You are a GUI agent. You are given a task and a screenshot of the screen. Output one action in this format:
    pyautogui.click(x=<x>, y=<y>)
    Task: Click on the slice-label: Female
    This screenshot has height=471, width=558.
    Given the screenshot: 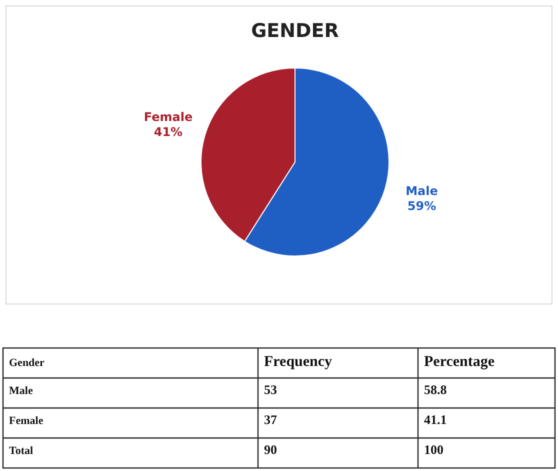 What is the action you would take?
    pyautogui.click(x=168, y=117)
    